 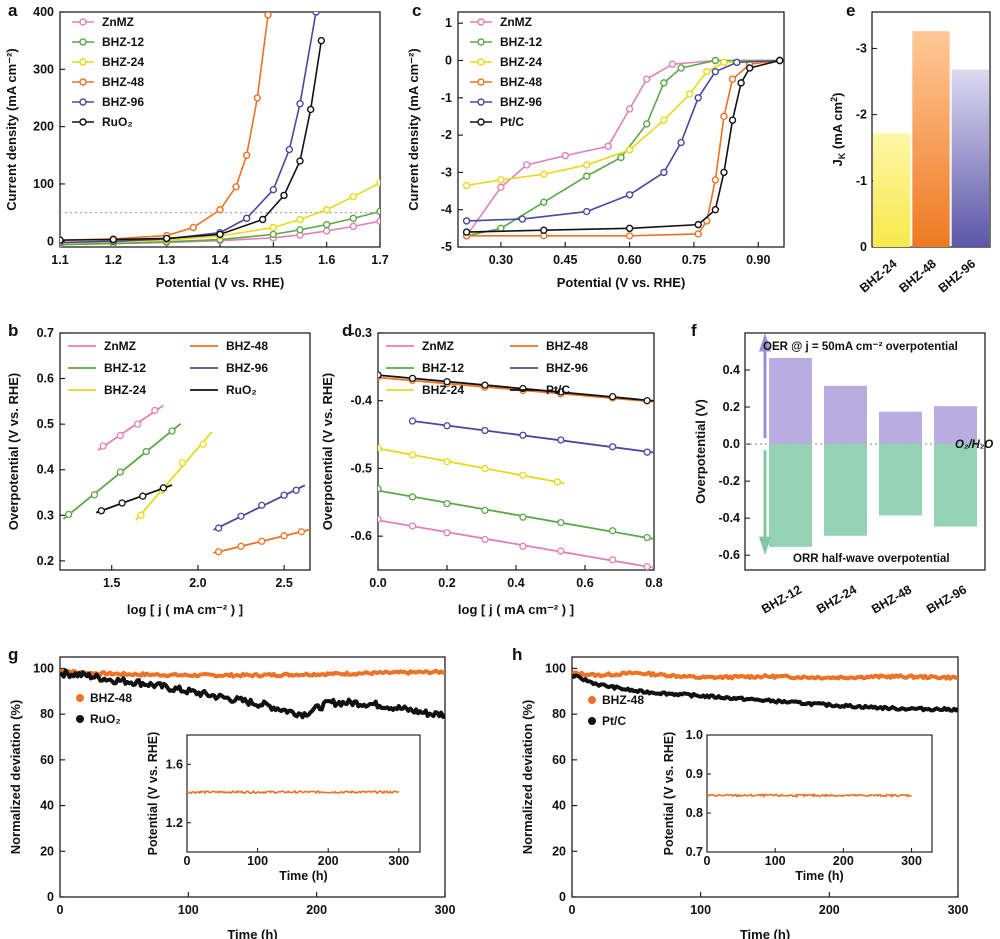 I want to click on inset-x-tick-label: 0, so click(x=187, y=861).